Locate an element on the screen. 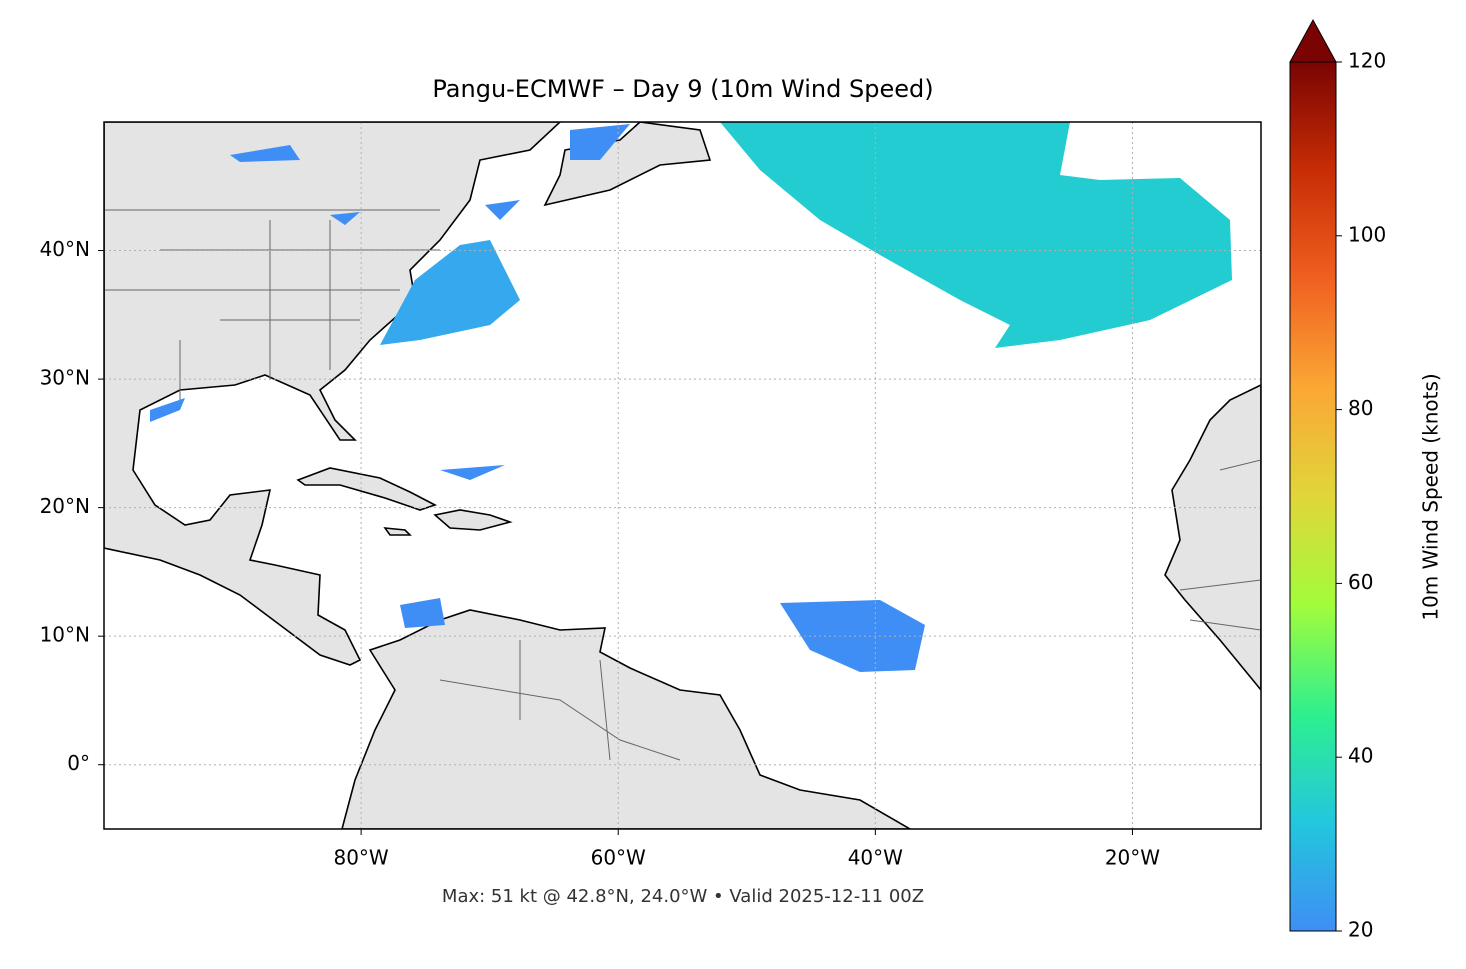 Image resolution: width=1466 pixels, height=969 pixels. jamaica is located at coordinates (397, 531).